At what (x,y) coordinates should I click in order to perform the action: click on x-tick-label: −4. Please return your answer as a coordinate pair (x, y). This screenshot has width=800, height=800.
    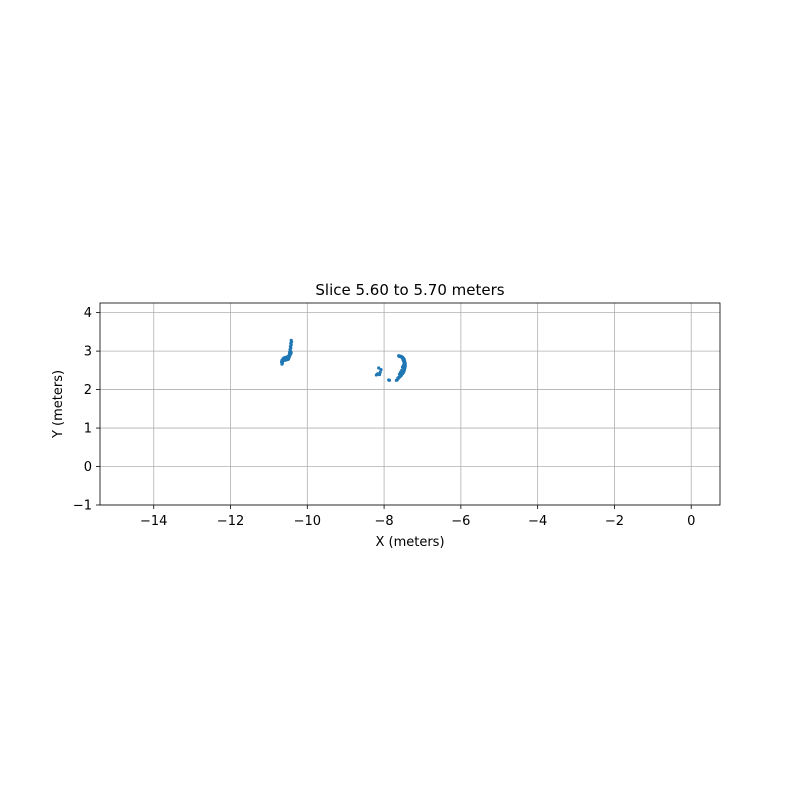
    Looking at the image, I should click on (537, 521).